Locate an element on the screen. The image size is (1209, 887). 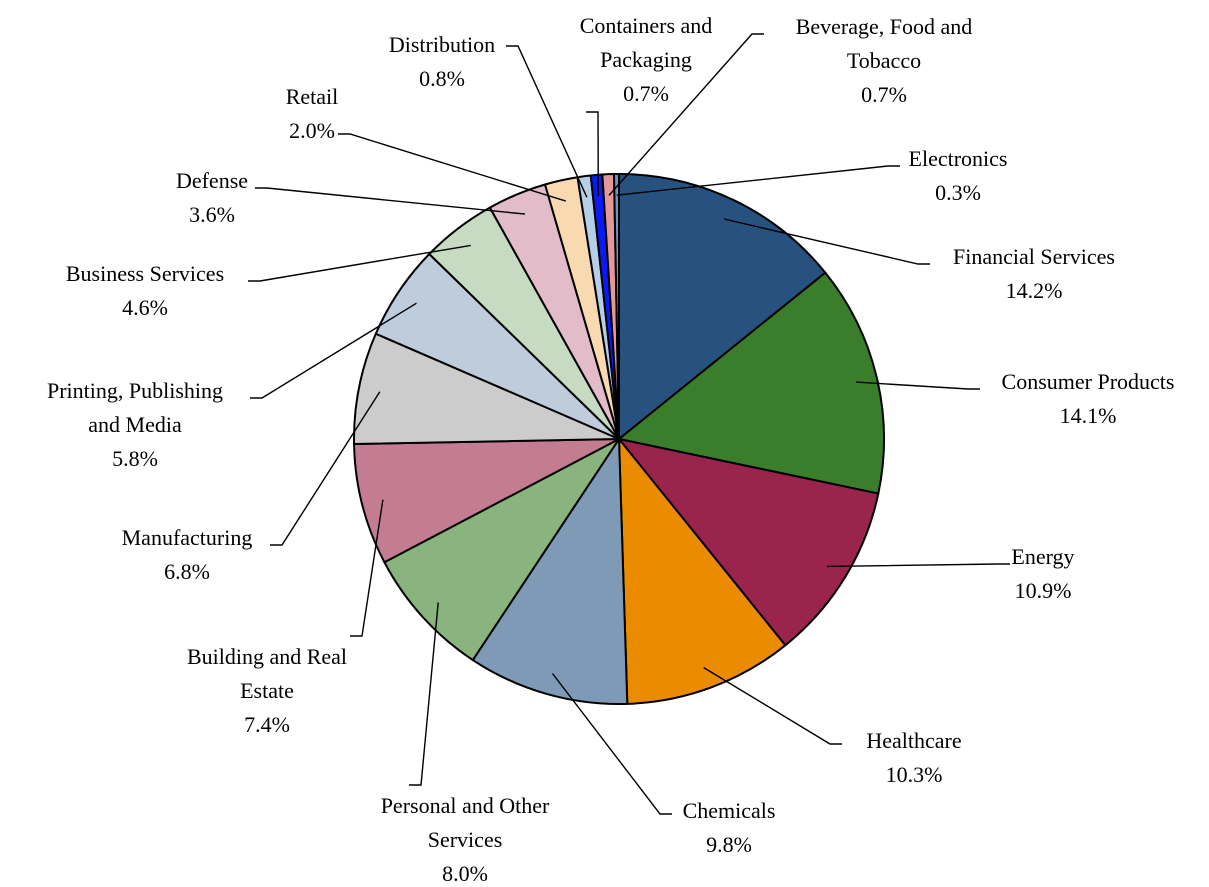
pie-slice-chemicals is located at coordinates (550, 571).